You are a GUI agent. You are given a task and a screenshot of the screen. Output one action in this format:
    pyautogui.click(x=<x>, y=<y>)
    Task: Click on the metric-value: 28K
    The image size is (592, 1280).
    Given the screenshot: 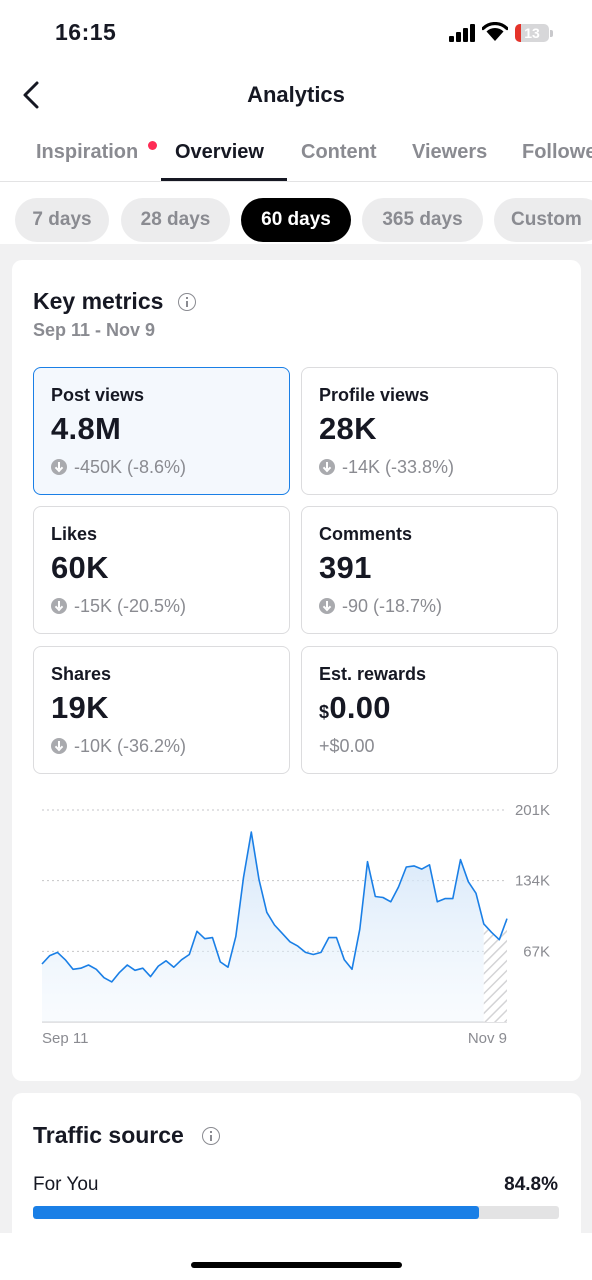 What is the action you would take?
    pyautogui.click(x=348, y=428)
    